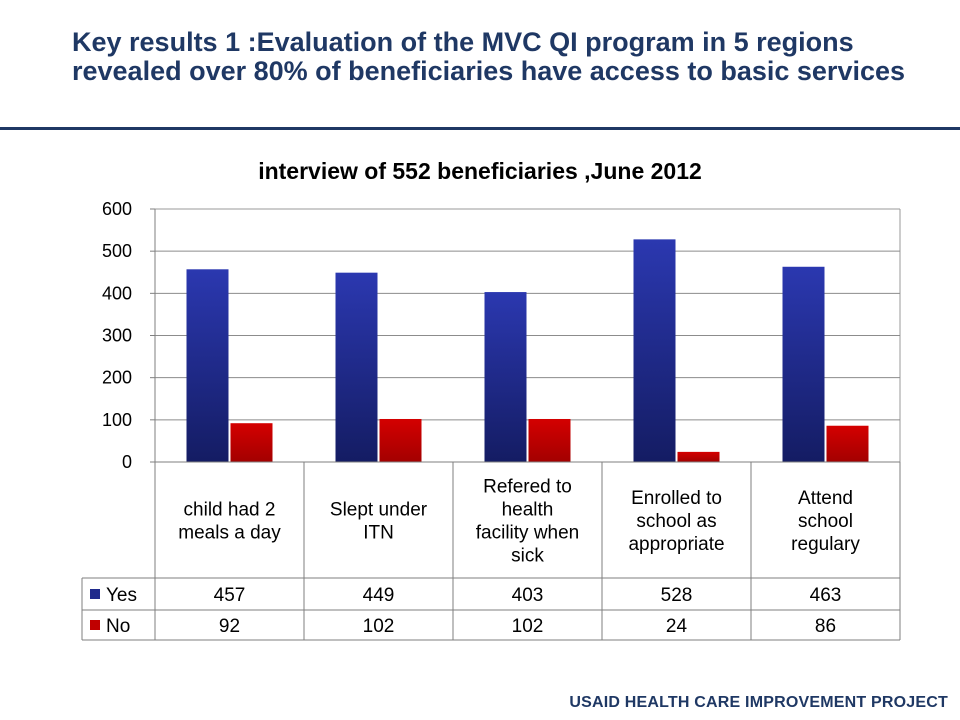  Describe the element at coordinates (527, 487) in the screenshot. I see `category-label: Refered to` at that location.